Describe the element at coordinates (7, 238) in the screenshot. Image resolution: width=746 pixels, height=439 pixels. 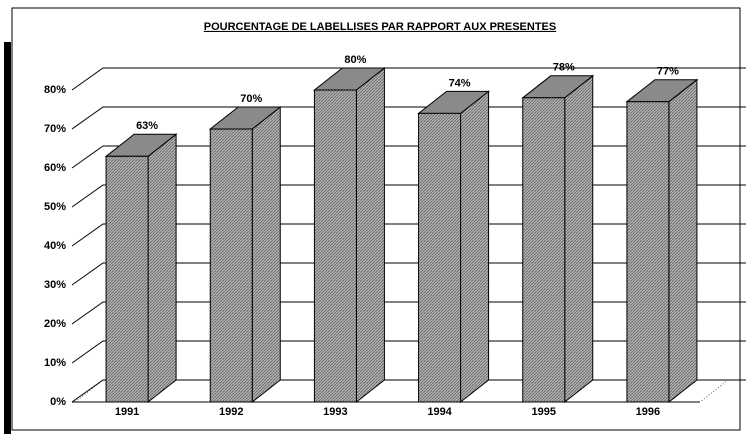
I see `edge-bar` at that location.